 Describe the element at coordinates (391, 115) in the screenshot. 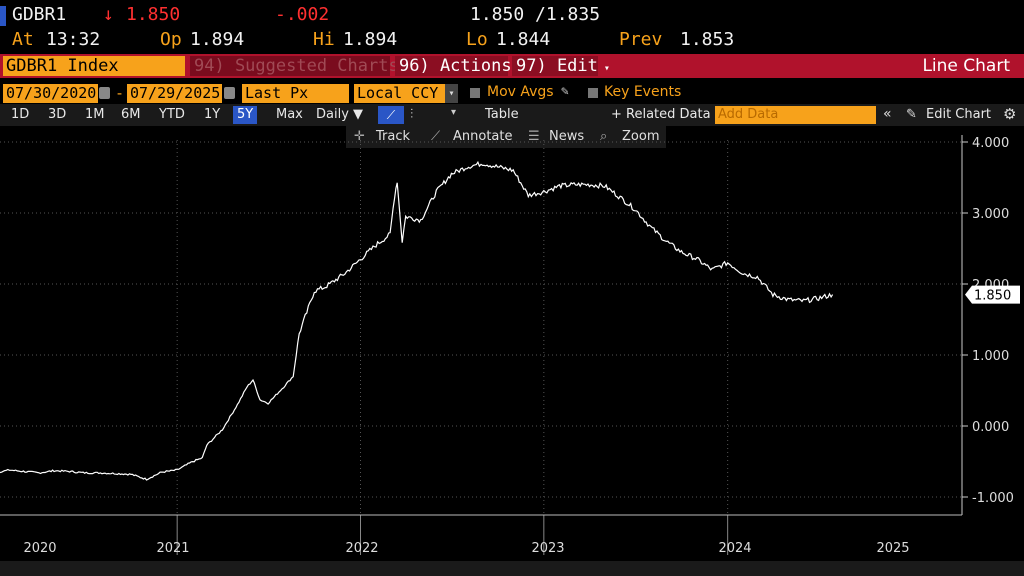

I see `line-chart-icon: ⟋` at that location.